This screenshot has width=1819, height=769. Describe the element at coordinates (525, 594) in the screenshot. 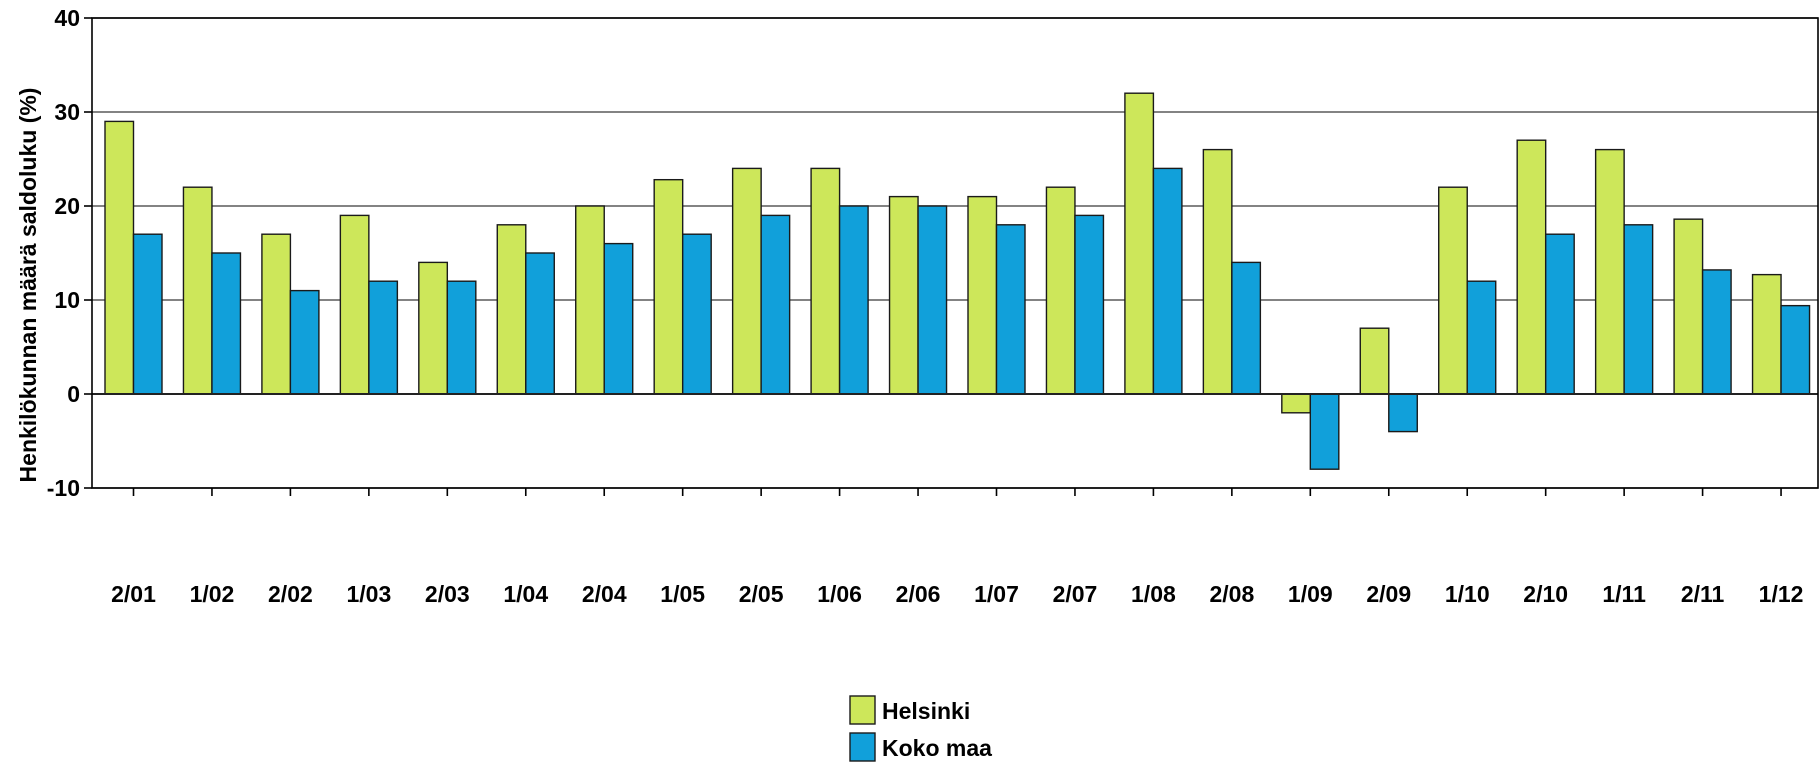

I see `x-tick-label: 1/04` at that location.